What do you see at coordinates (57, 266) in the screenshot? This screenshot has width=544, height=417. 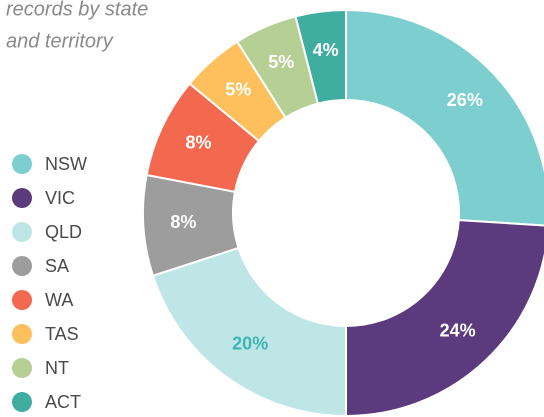 I see `legend-label: SA` at bounding box center [57, 266].